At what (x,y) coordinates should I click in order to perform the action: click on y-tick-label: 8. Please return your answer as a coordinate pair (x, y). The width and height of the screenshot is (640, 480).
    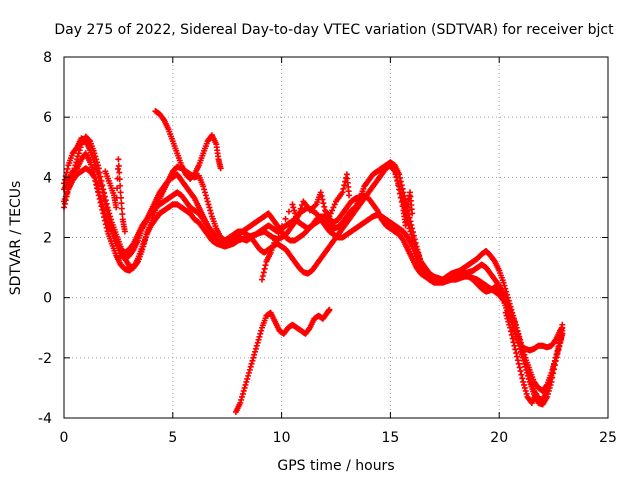
    Looking at the image, I should click on (47, 58).